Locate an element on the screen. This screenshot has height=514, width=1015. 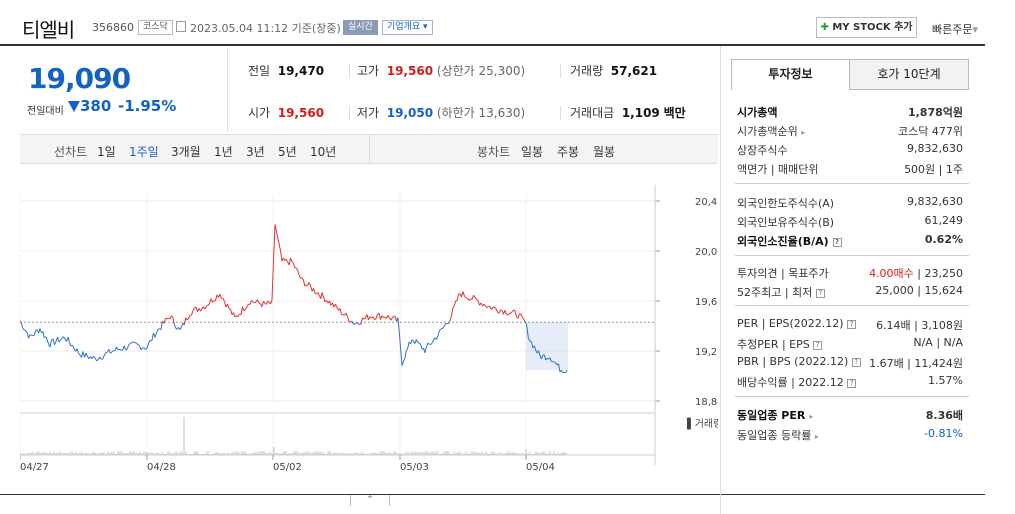
sector-per-label: 동일업종 PER ▸ is located at coordinates (775, 415).